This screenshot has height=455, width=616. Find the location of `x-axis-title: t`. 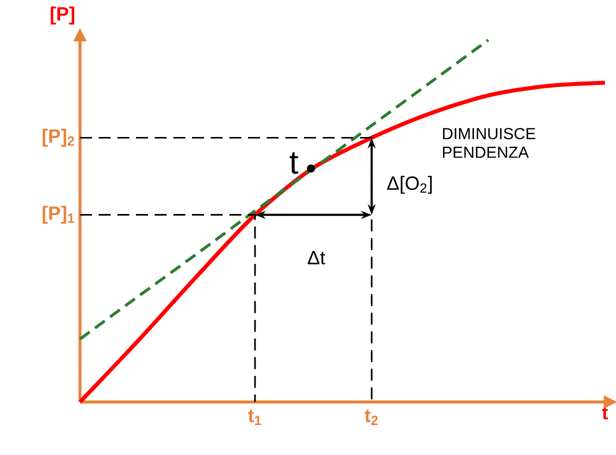

x-axis-title: t is located at coordinates (605, 413).